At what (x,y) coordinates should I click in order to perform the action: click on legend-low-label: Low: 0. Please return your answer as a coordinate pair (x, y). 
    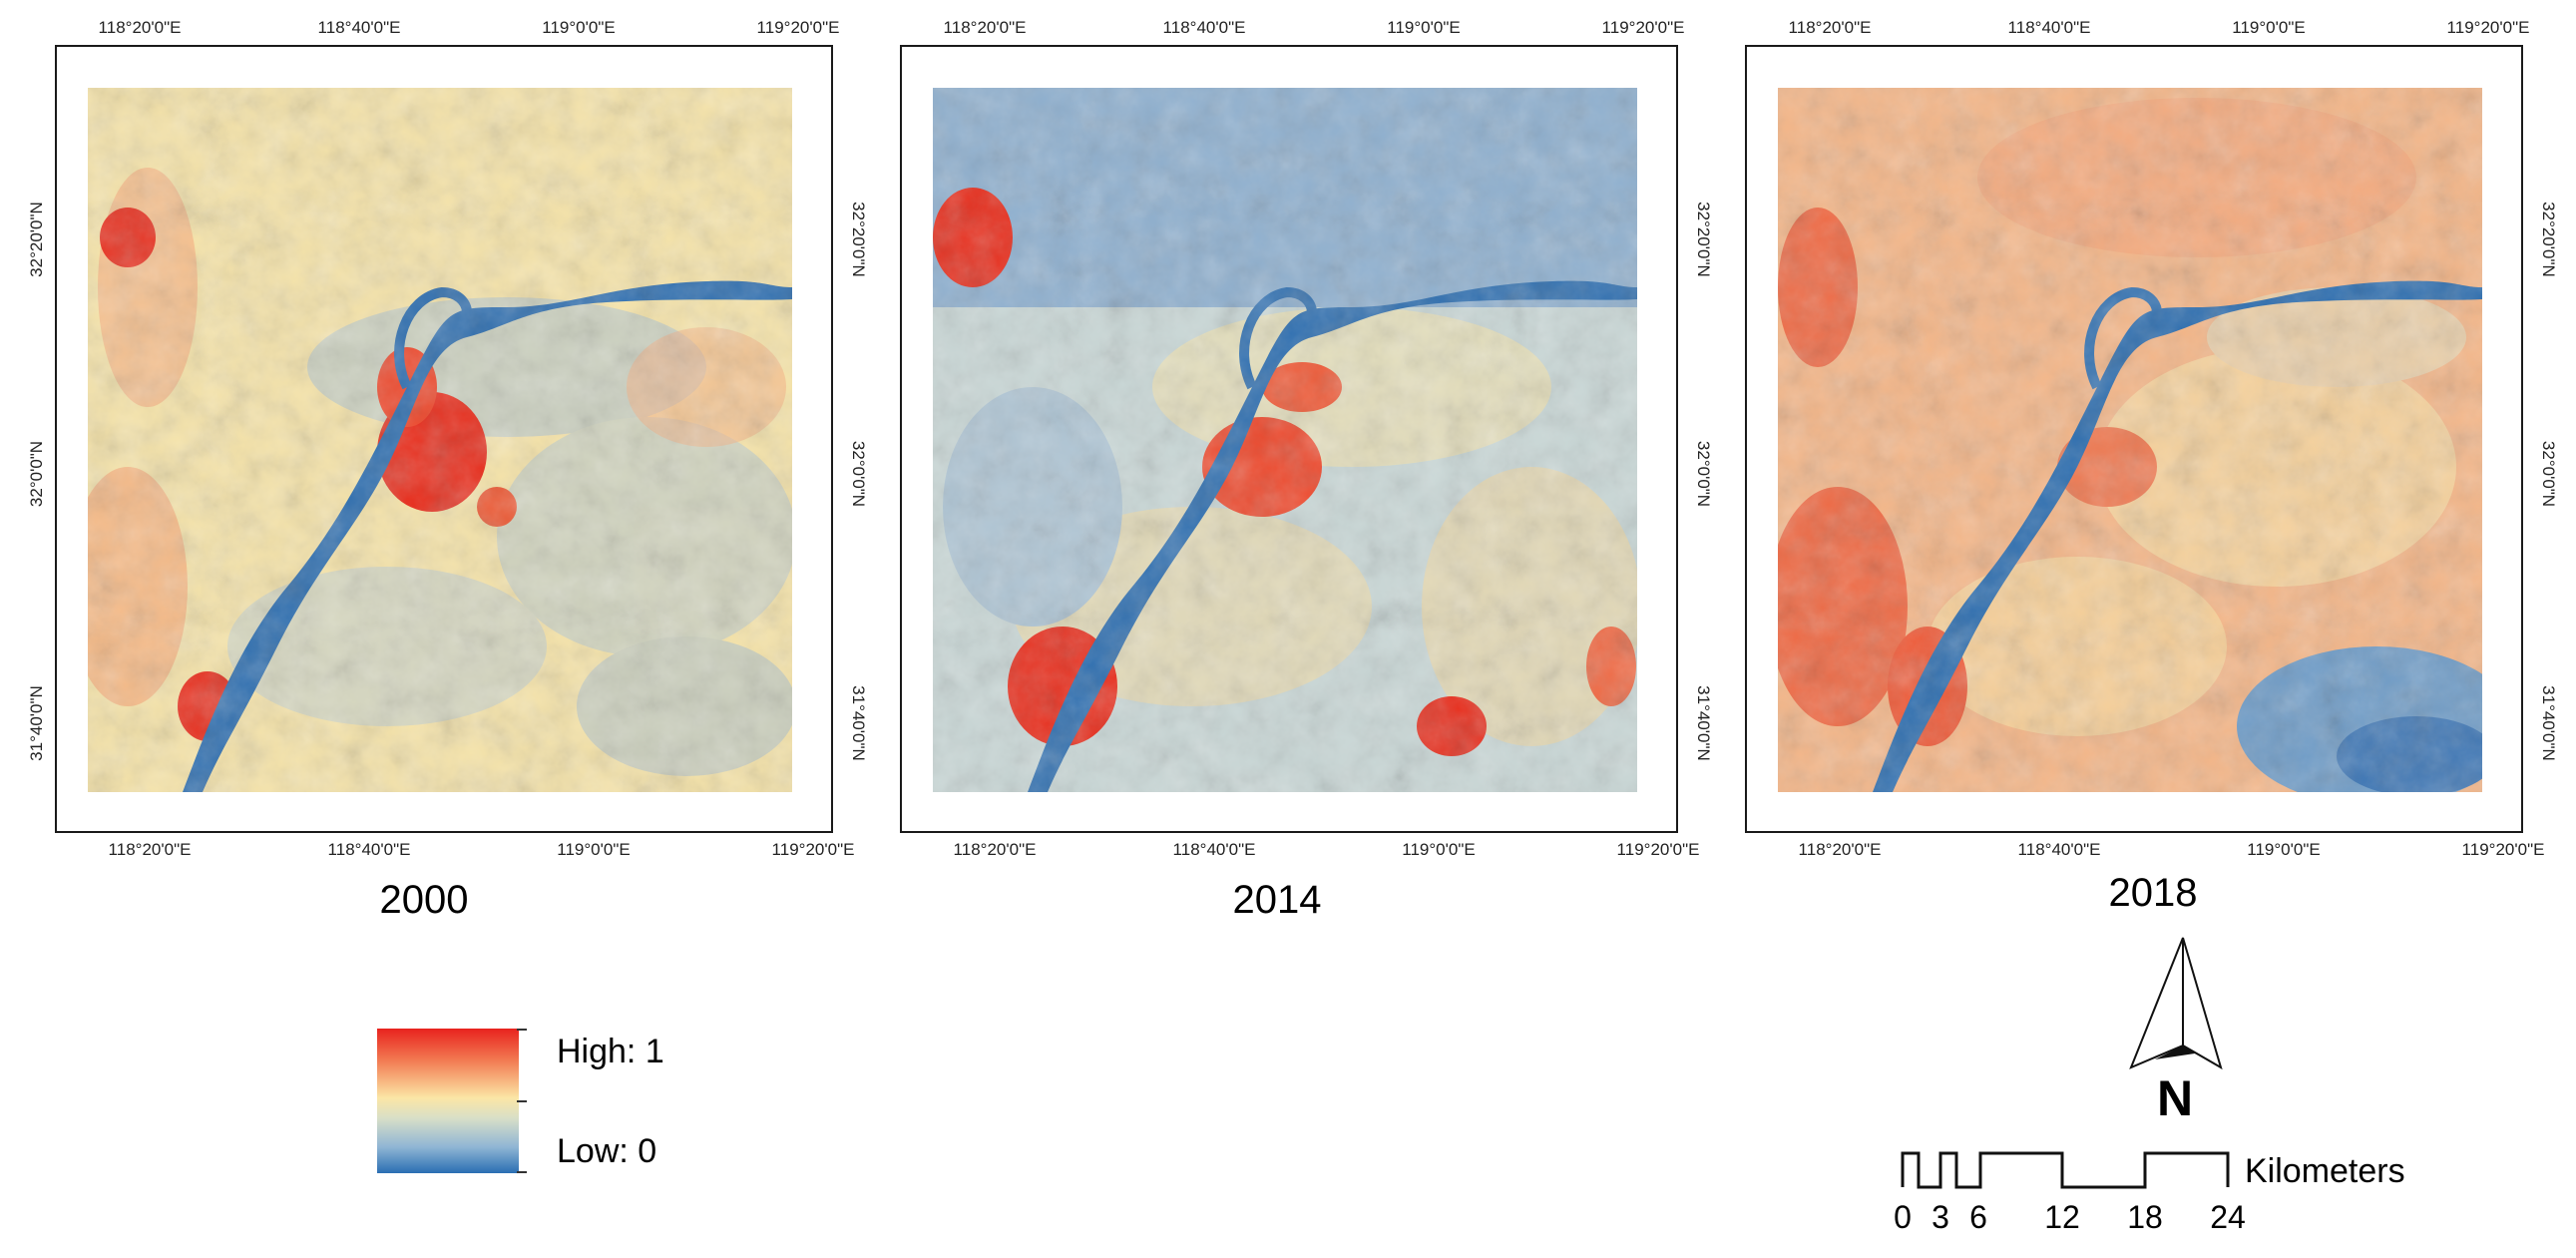
    Looking at the image, I should click on (607, 1151).